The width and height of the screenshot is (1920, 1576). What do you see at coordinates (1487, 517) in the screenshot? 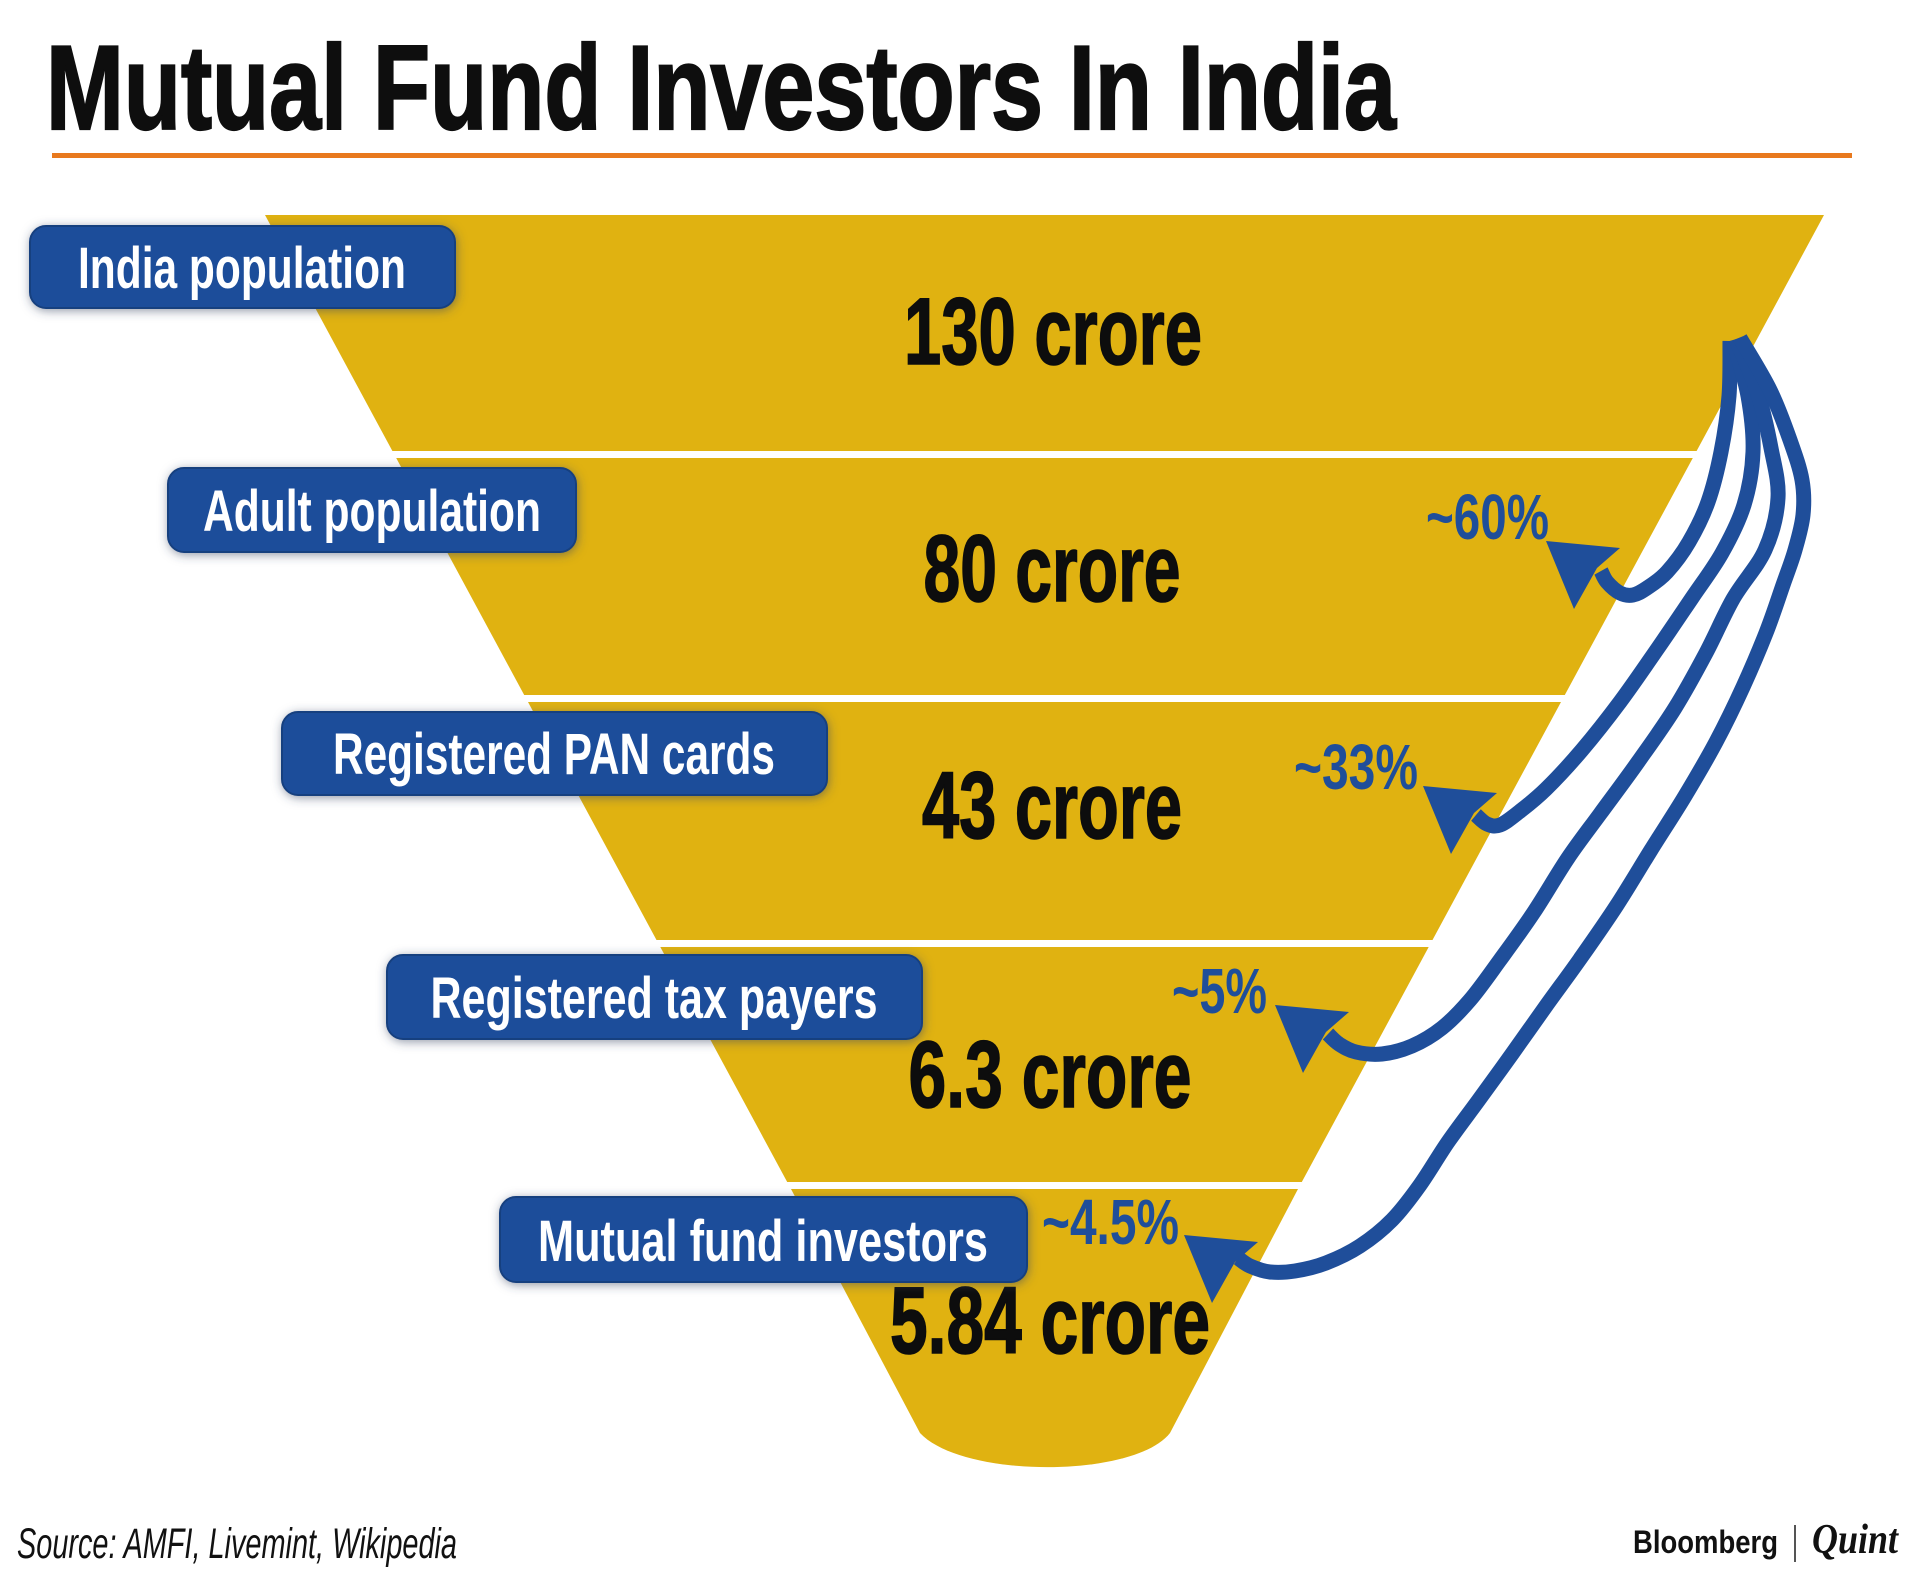
I see `svg-text: ~60%` at bounding box center [1487, 517].